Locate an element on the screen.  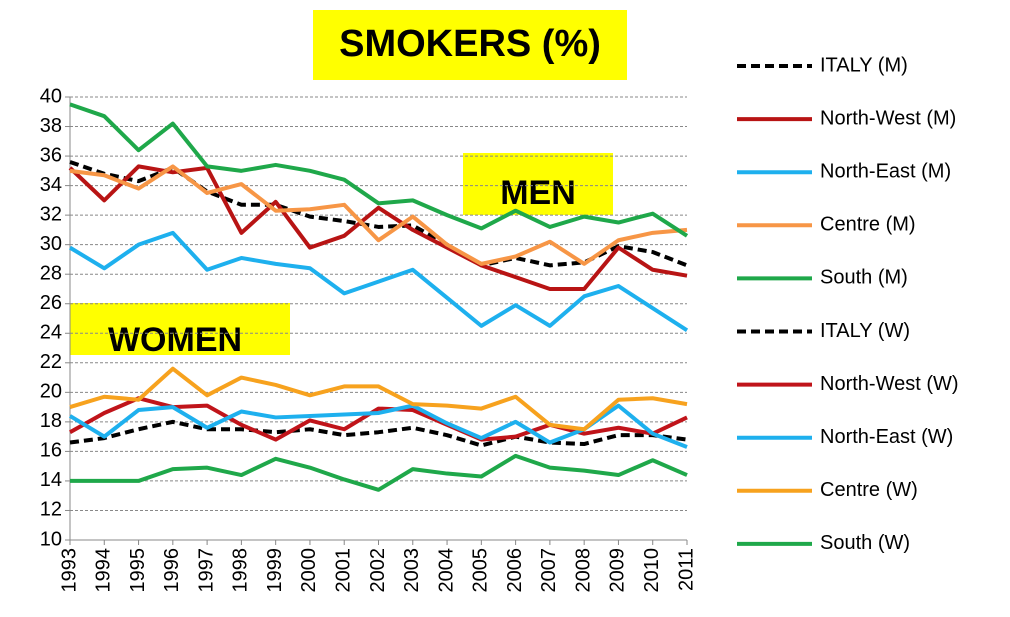
y-tick-label: 40 is located at coordinates (51, 96).